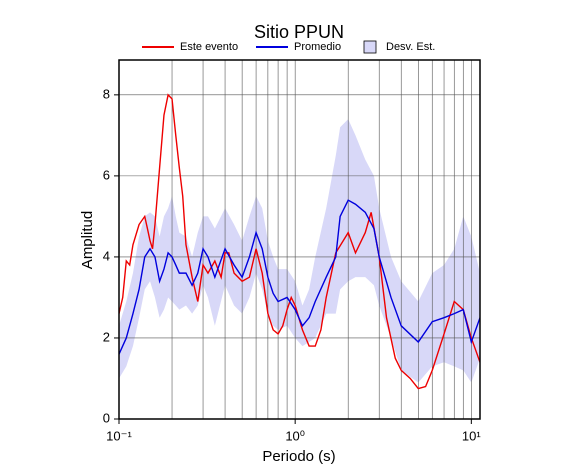  I want to click on x-tick-label: 10⁰, so click(295, 435).